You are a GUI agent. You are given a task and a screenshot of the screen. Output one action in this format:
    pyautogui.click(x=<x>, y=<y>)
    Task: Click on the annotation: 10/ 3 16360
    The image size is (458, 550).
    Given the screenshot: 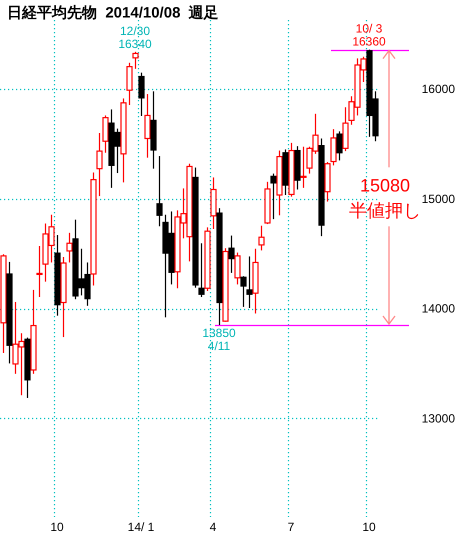 What is the action you would take?
    pyautogui.click(x=369, y=35)
    